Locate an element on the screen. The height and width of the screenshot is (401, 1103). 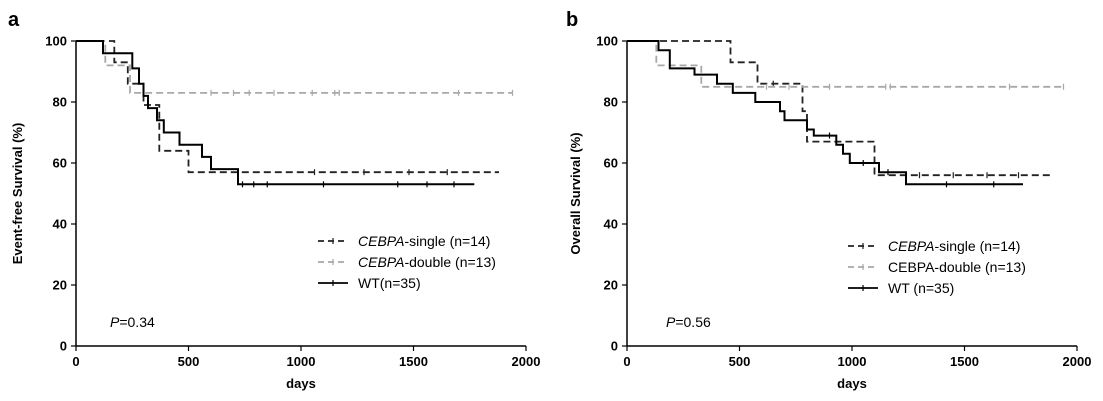
legend-entry-2: WT(n=35) is located at coordinates (389, 283).